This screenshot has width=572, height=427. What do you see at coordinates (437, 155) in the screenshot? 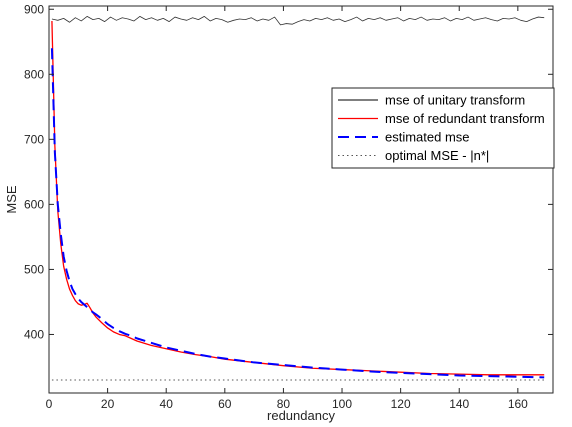
I see `legend-label-3: optimal MSE - |n*|` at bounding box center [437, 155].